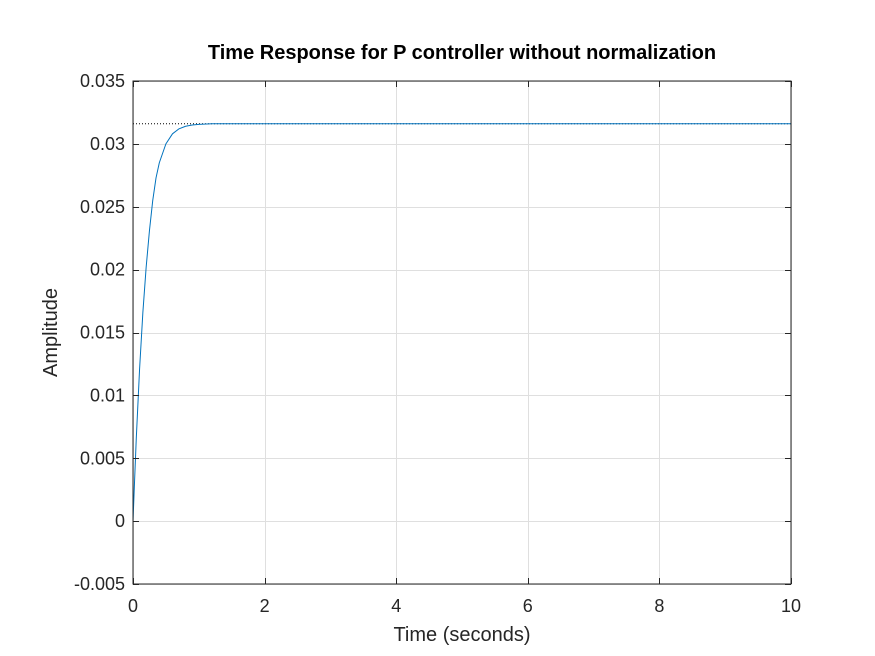 The image size is (875, 656). Describe the element at coordinates (396, 606) in the screenshot. I see `x-tick-label: 4` at that location.